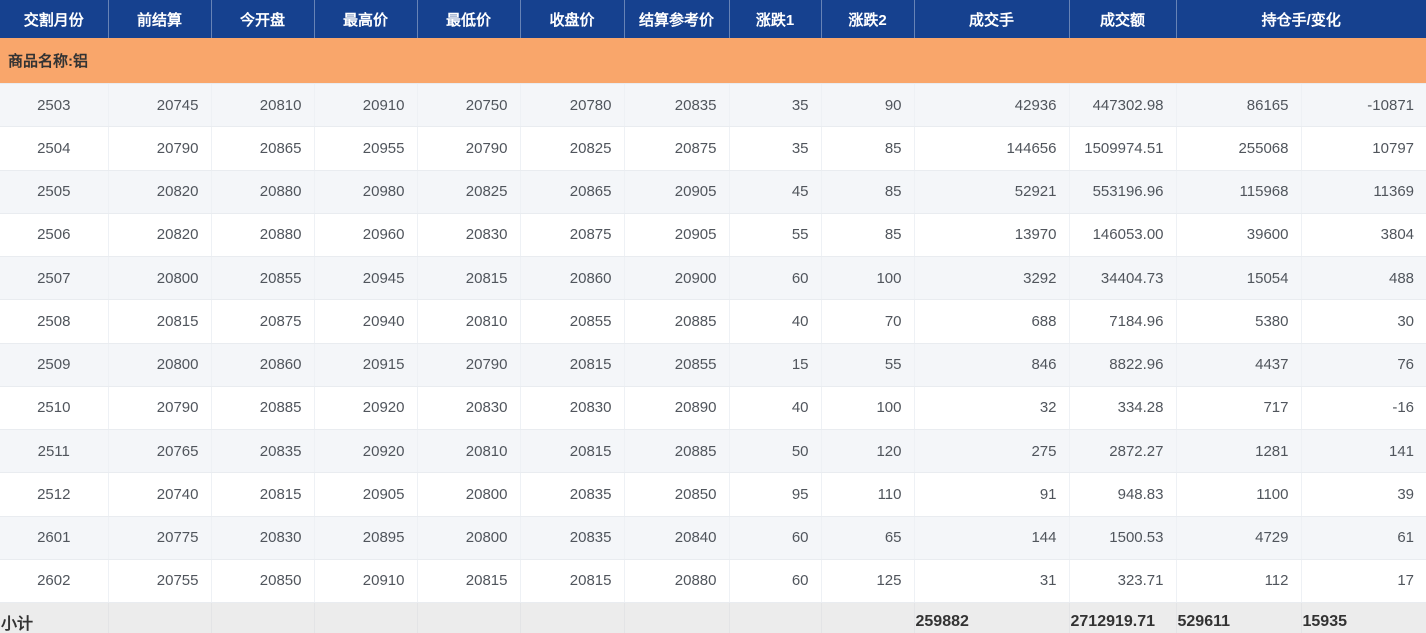 This screenshot has height=633, width=1426. Describe the element at coordinates (469, 278) in the screenshot. I see `low-cell: 20815` at that location.